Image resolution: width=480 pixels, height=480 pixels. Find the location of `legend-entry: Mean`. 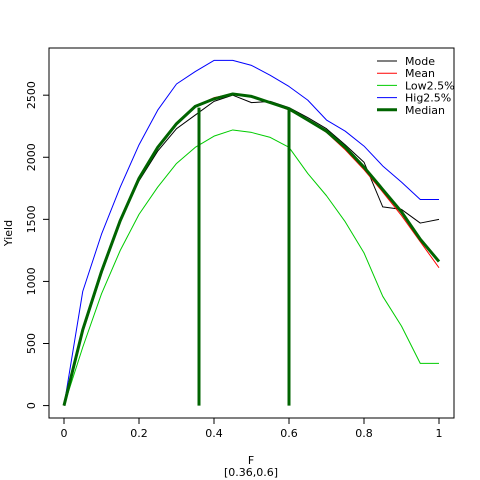

legend-entry: Mean is located at coordinates (420, 73).